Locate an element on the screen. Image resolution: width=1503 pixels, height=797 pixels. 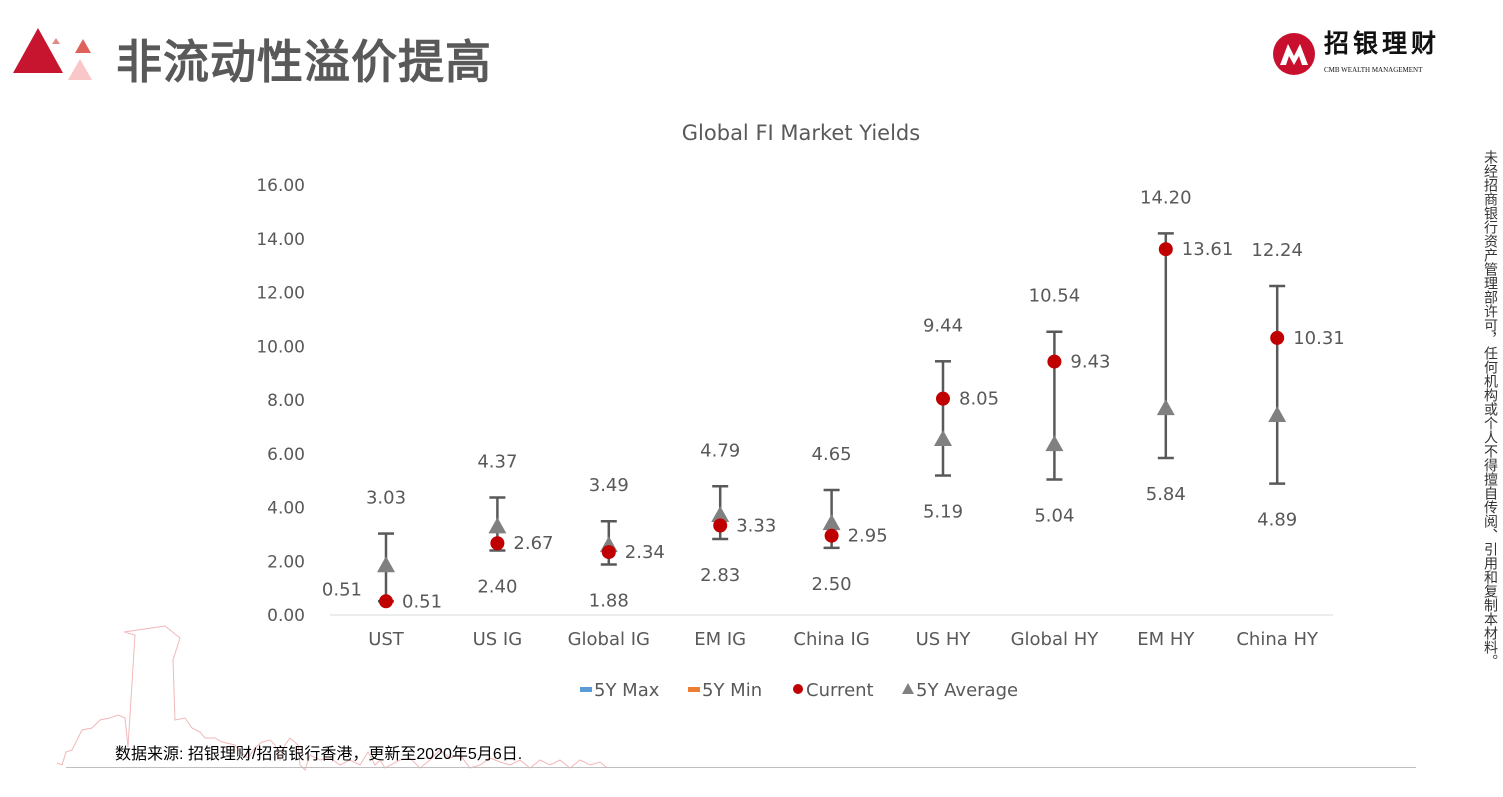
logo-name-cn: 招银理财 is located at coordinates (1382, 43).